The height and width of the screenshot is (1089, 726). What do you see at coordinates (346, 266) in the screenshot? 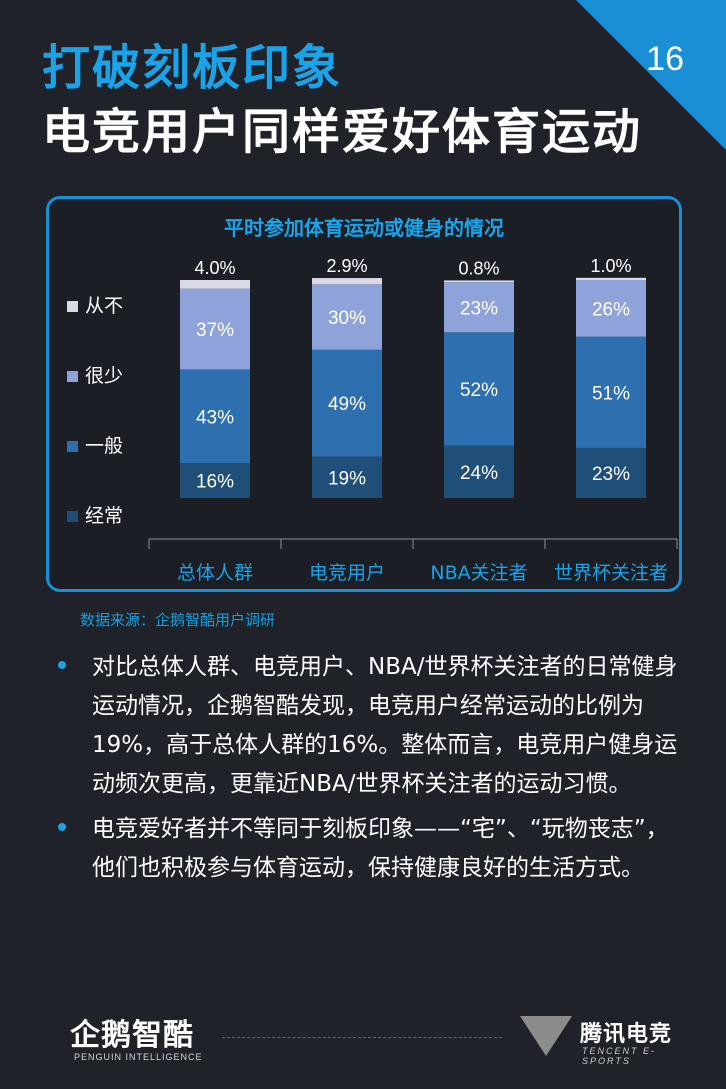
I see `data-label: 2.9%` at bounding box center [346, 266].